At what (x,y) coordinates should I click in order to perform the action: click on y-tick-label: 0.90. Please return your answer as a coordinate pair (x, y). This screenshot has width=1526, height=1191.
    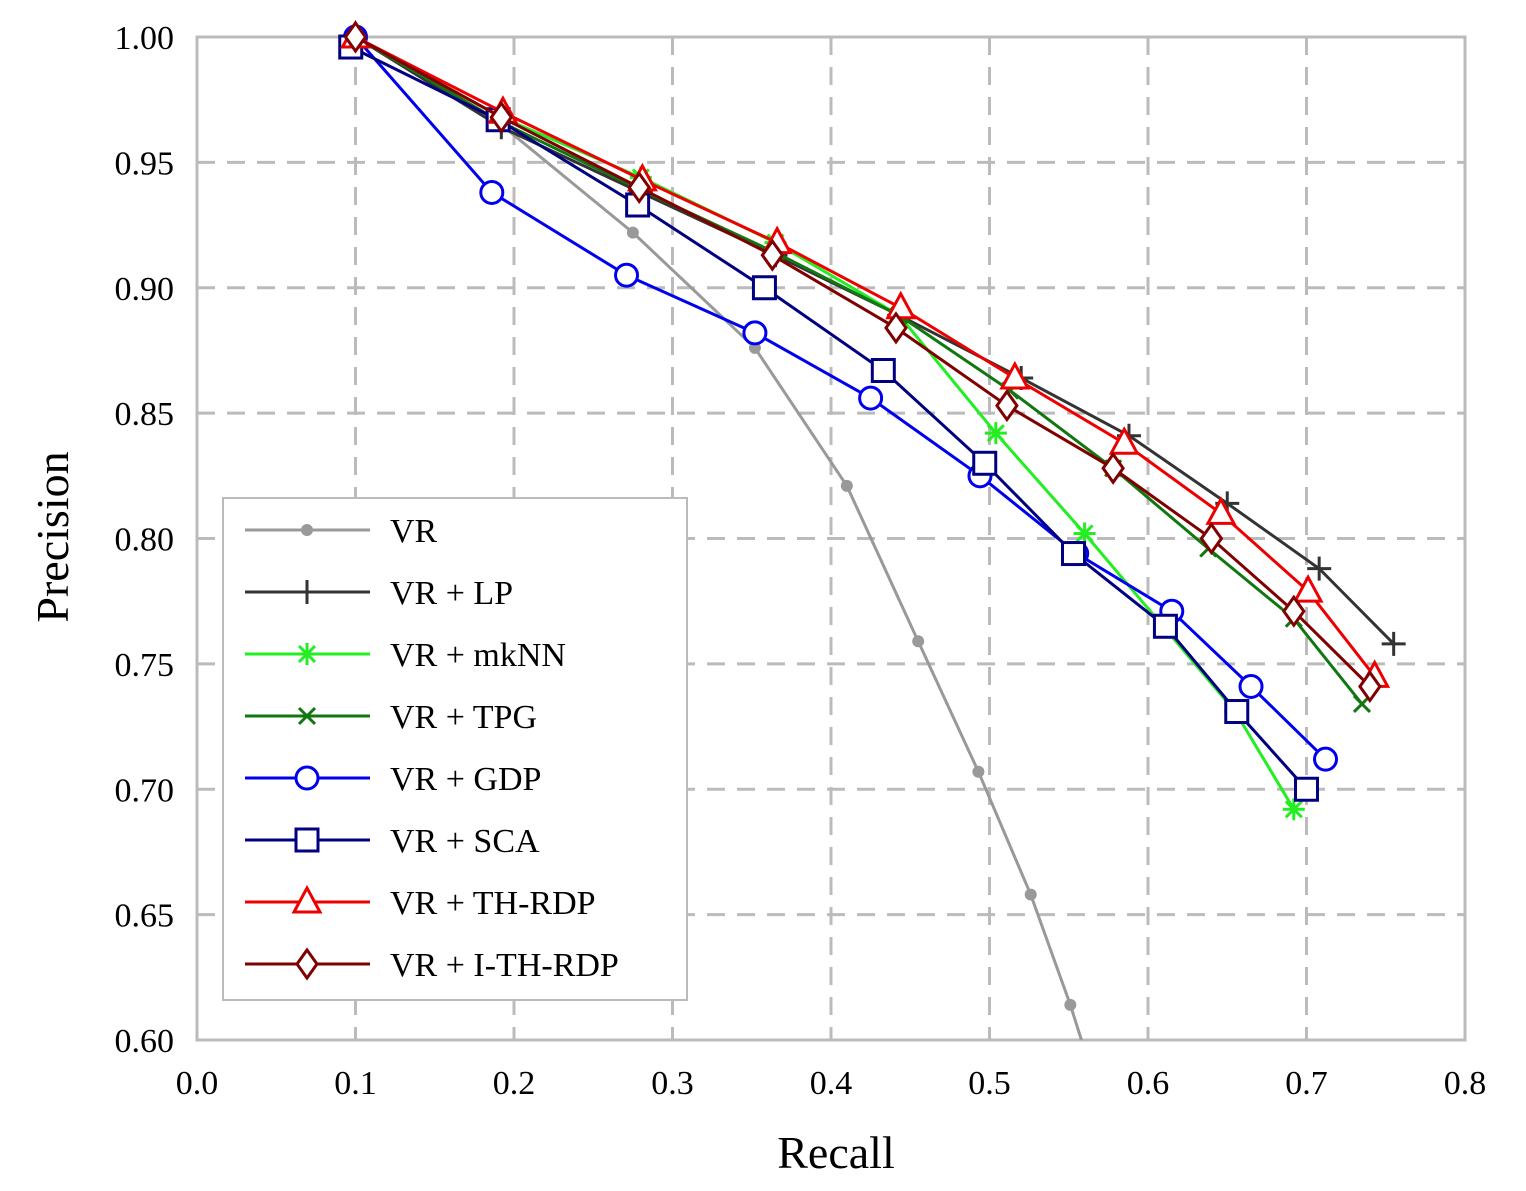
    Looking at the image, I should click on (145, 289).